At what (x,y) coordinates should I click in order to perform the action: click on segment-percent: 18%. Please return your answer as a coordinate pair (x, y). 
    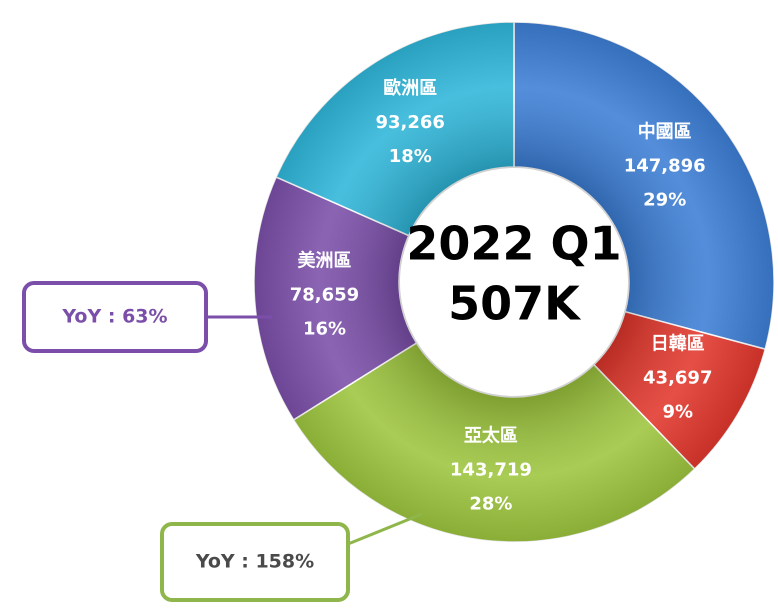
    Looking at the image, I should click on (410, 156).